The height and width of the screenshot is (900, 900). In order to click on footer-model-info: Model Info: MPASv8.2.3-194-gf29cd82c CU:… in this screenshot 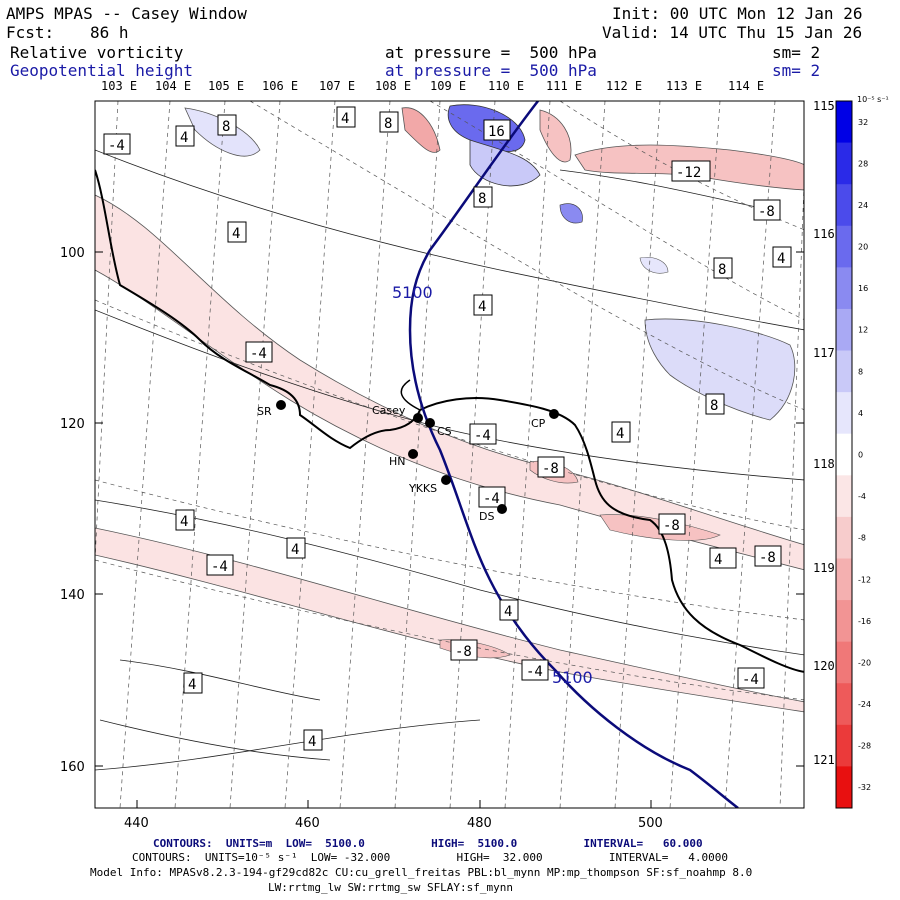, I will do `click(421, 872)`.